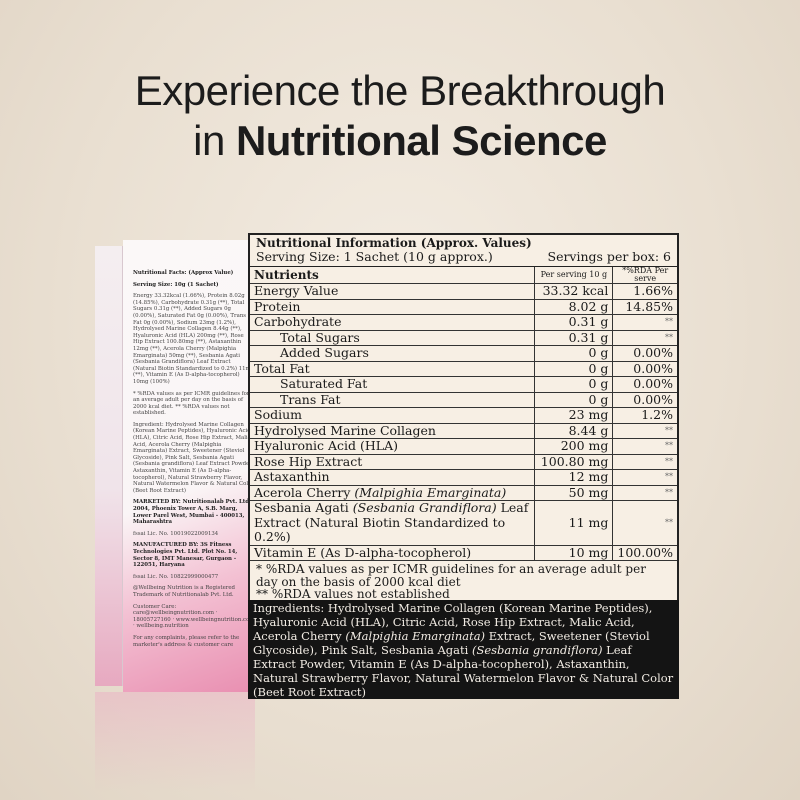  I want to click on nutrient-value: 8.44 g, so click(573, 431).